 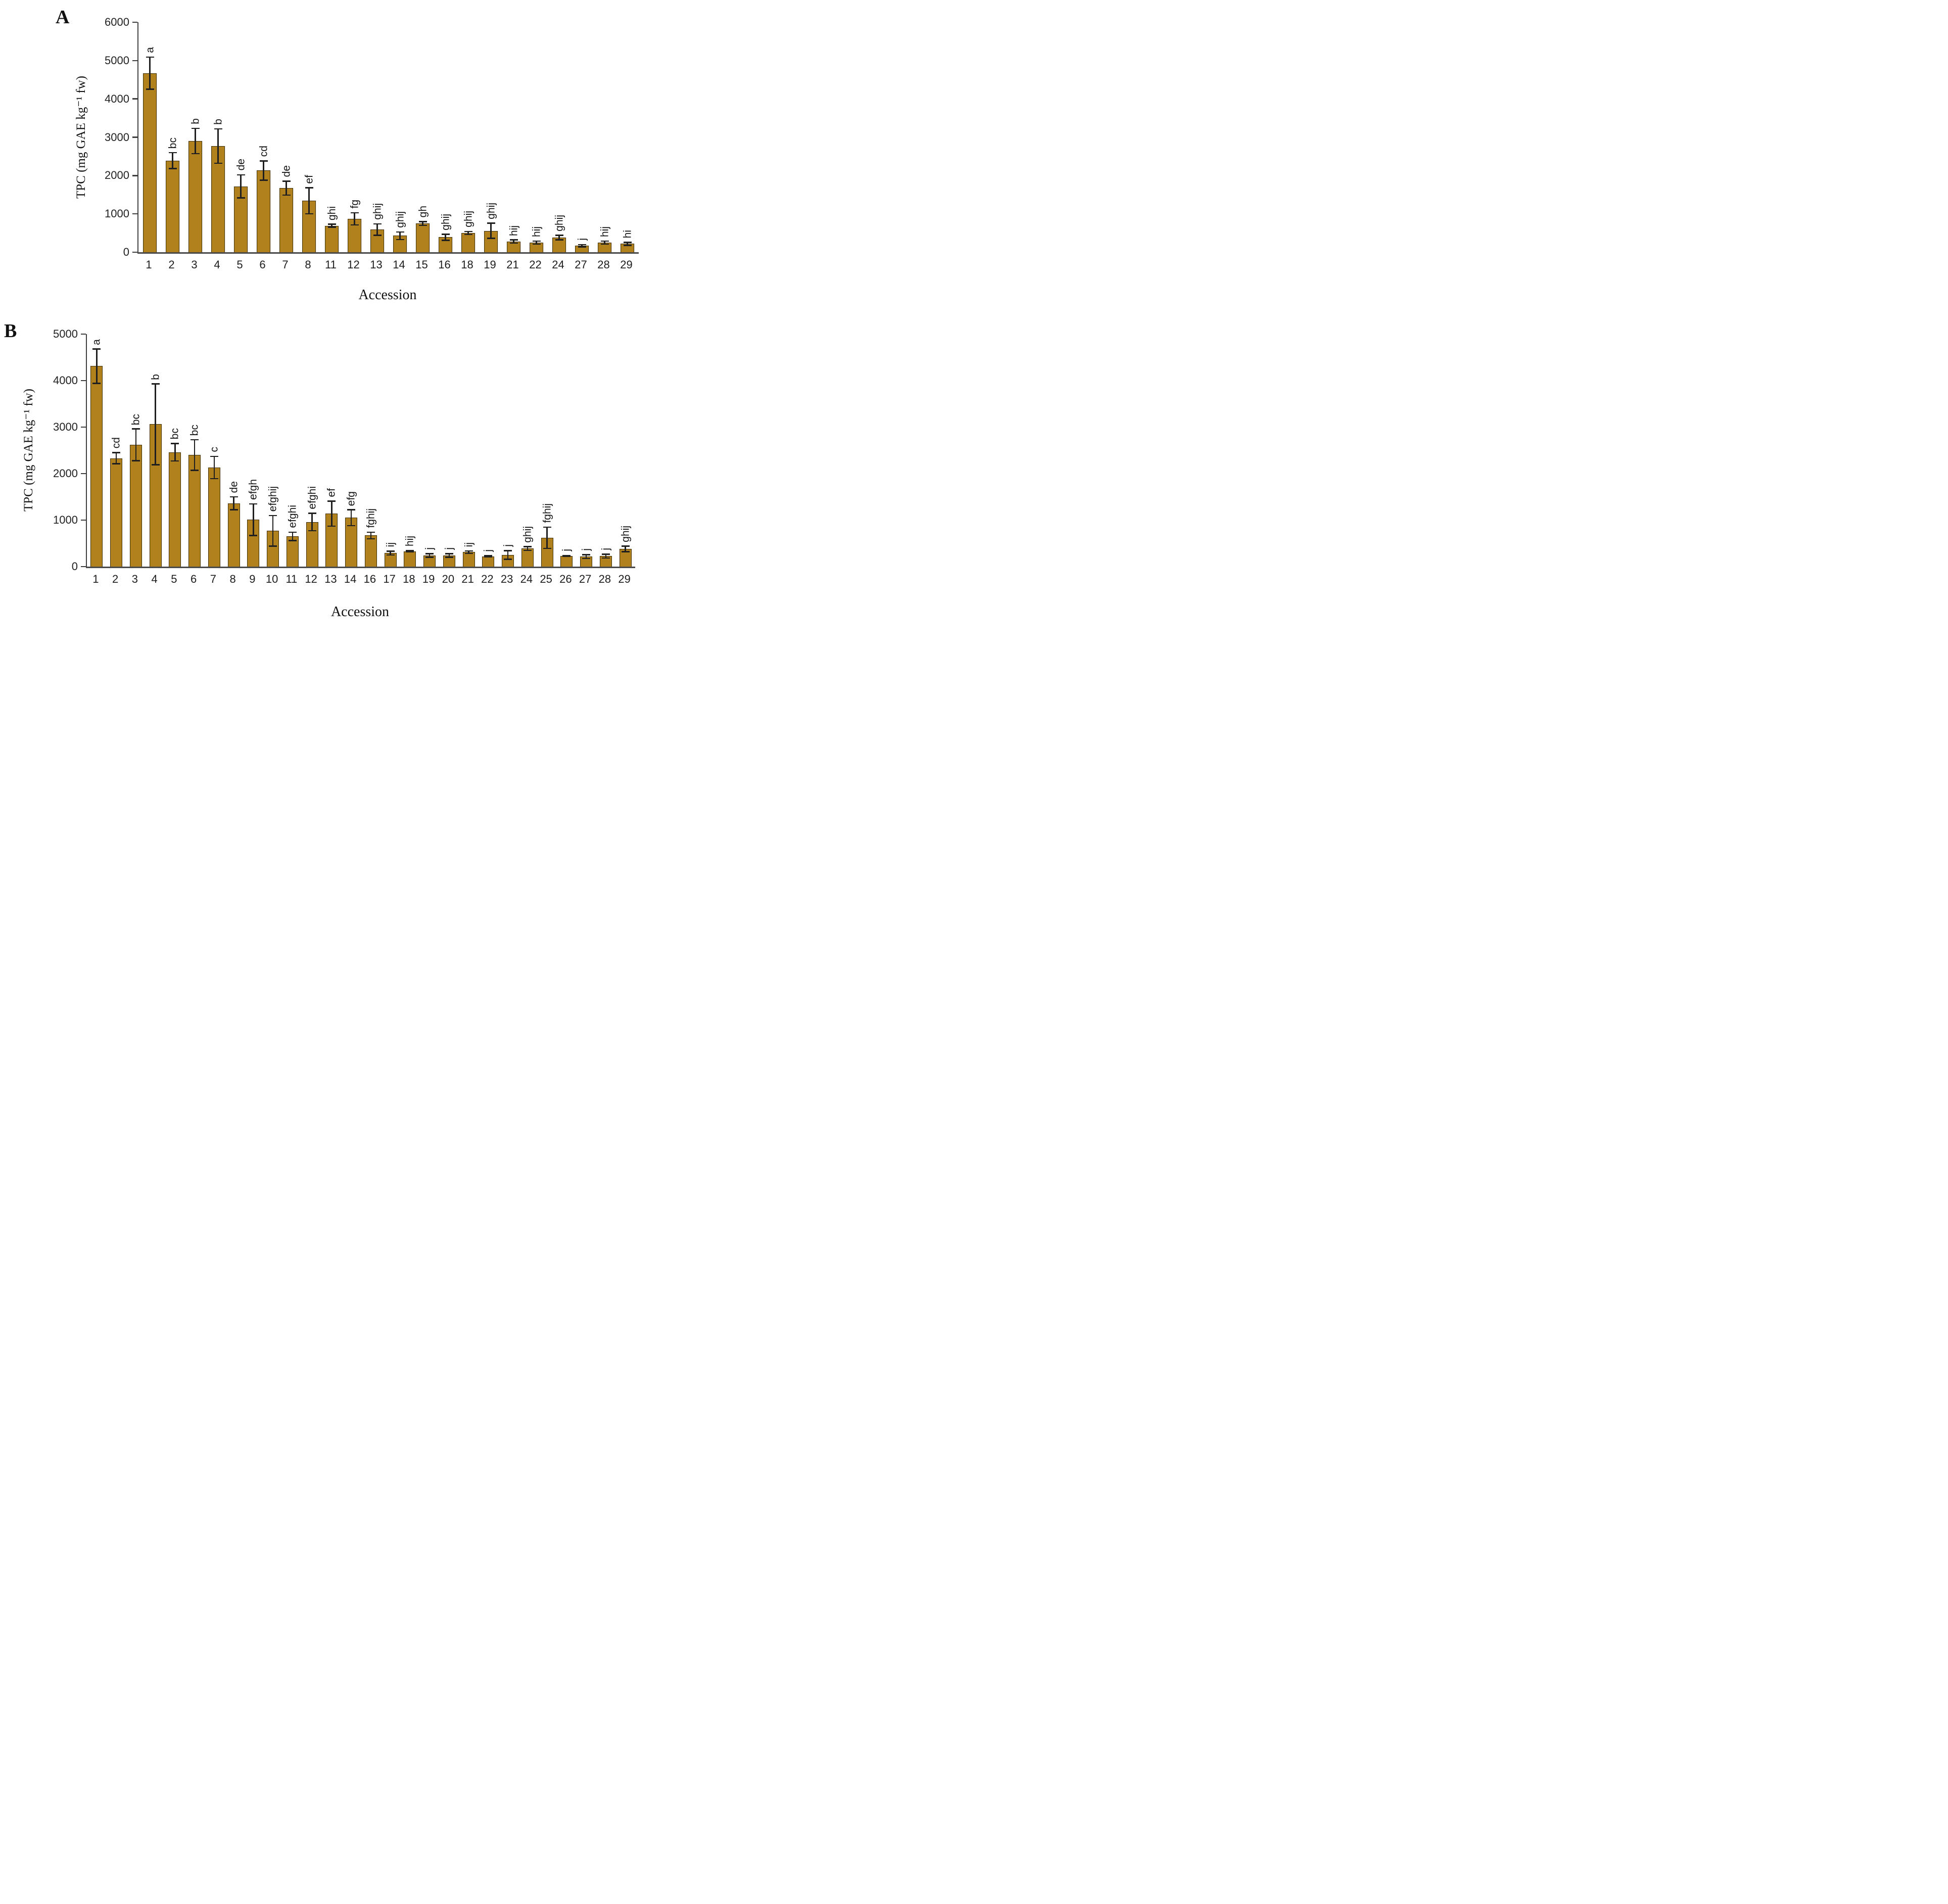 I want to click on significance-letter: ij, so click(x=391, y=544).